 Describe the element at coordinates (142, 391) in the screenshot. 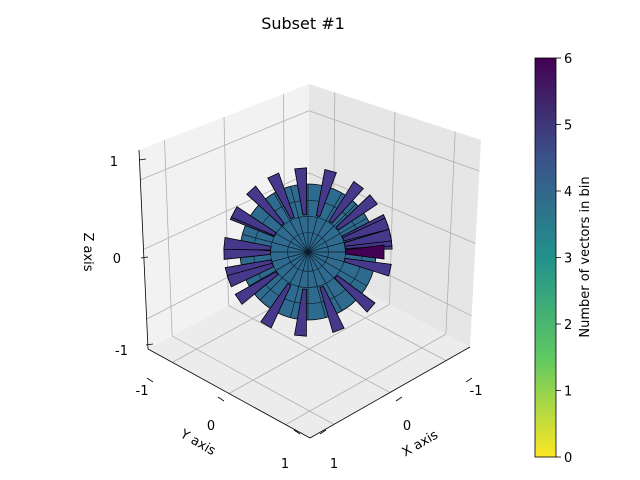

I see `y-tick-label: -1` at that location.